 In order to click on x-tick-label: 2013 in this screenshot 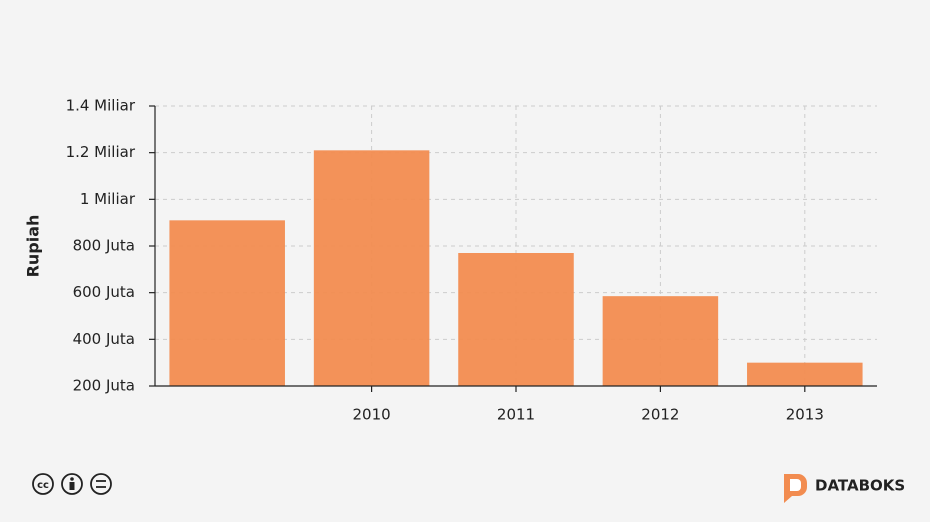, I will do `click(805, 415)`.